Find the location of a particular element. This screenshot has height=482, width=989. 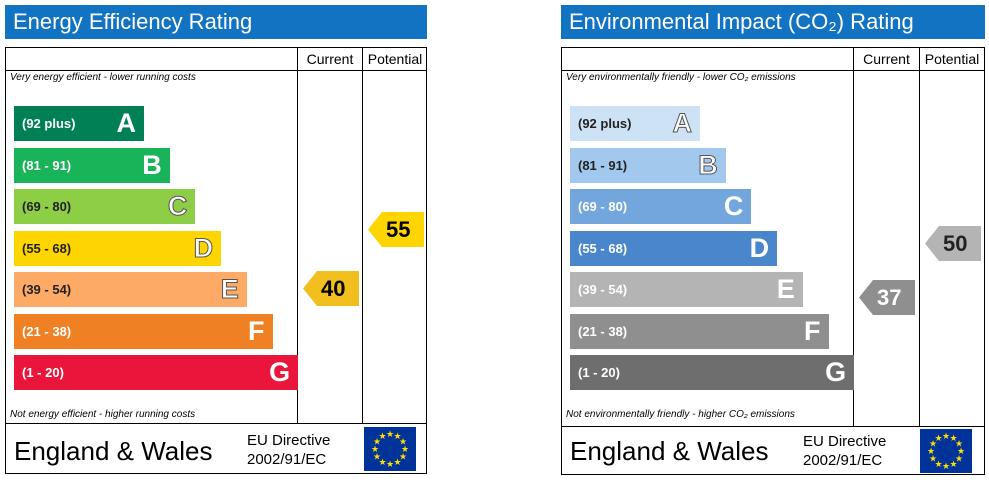

chart-title: Environmental Impact (CO₂) Rating is located at coordinates (773, 22).